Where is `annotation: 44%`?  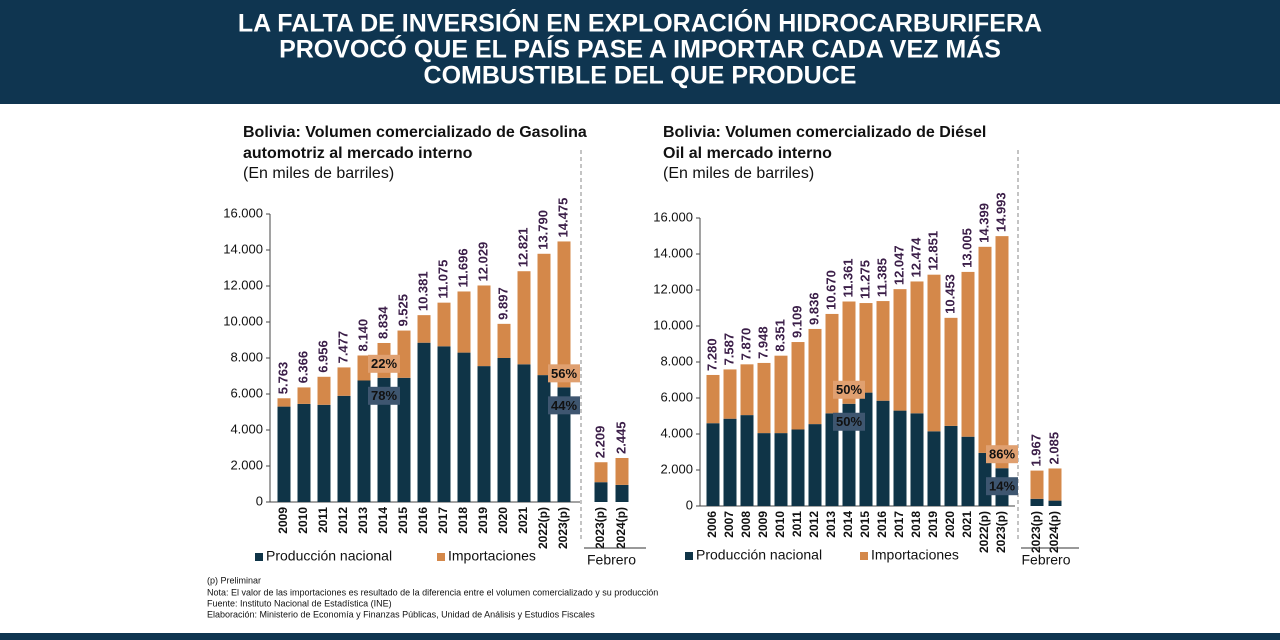 annotation: 44% is located at coordinates (564, 405).